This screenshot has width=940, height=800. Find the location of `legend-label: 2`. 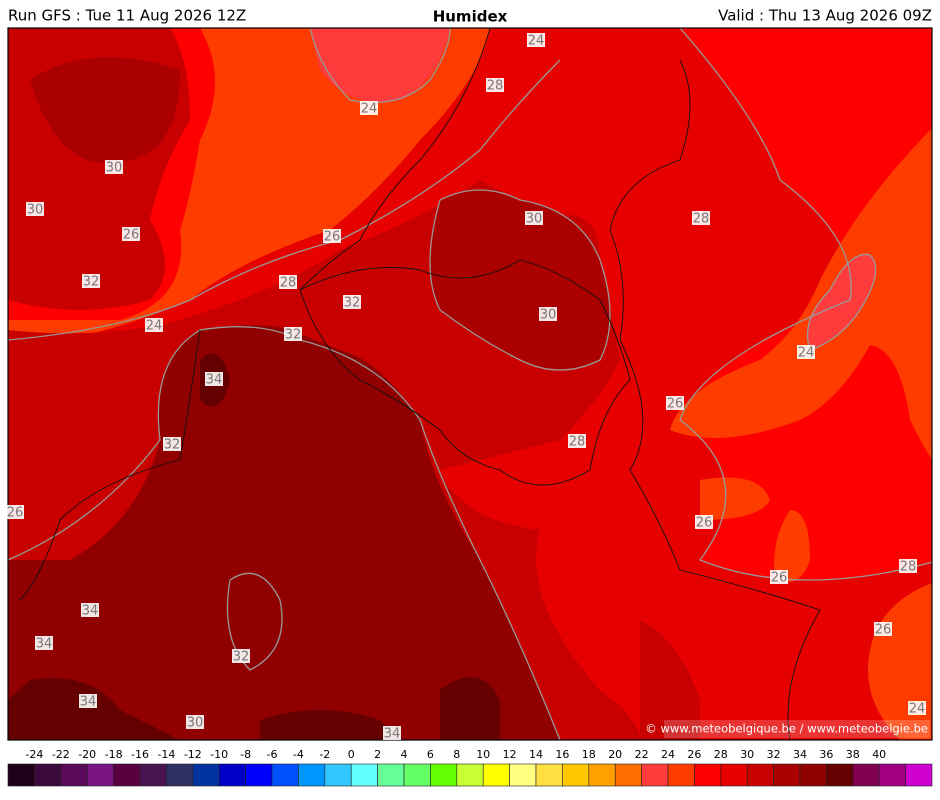

legend-label: 2 is located at coordinates (377, 754).